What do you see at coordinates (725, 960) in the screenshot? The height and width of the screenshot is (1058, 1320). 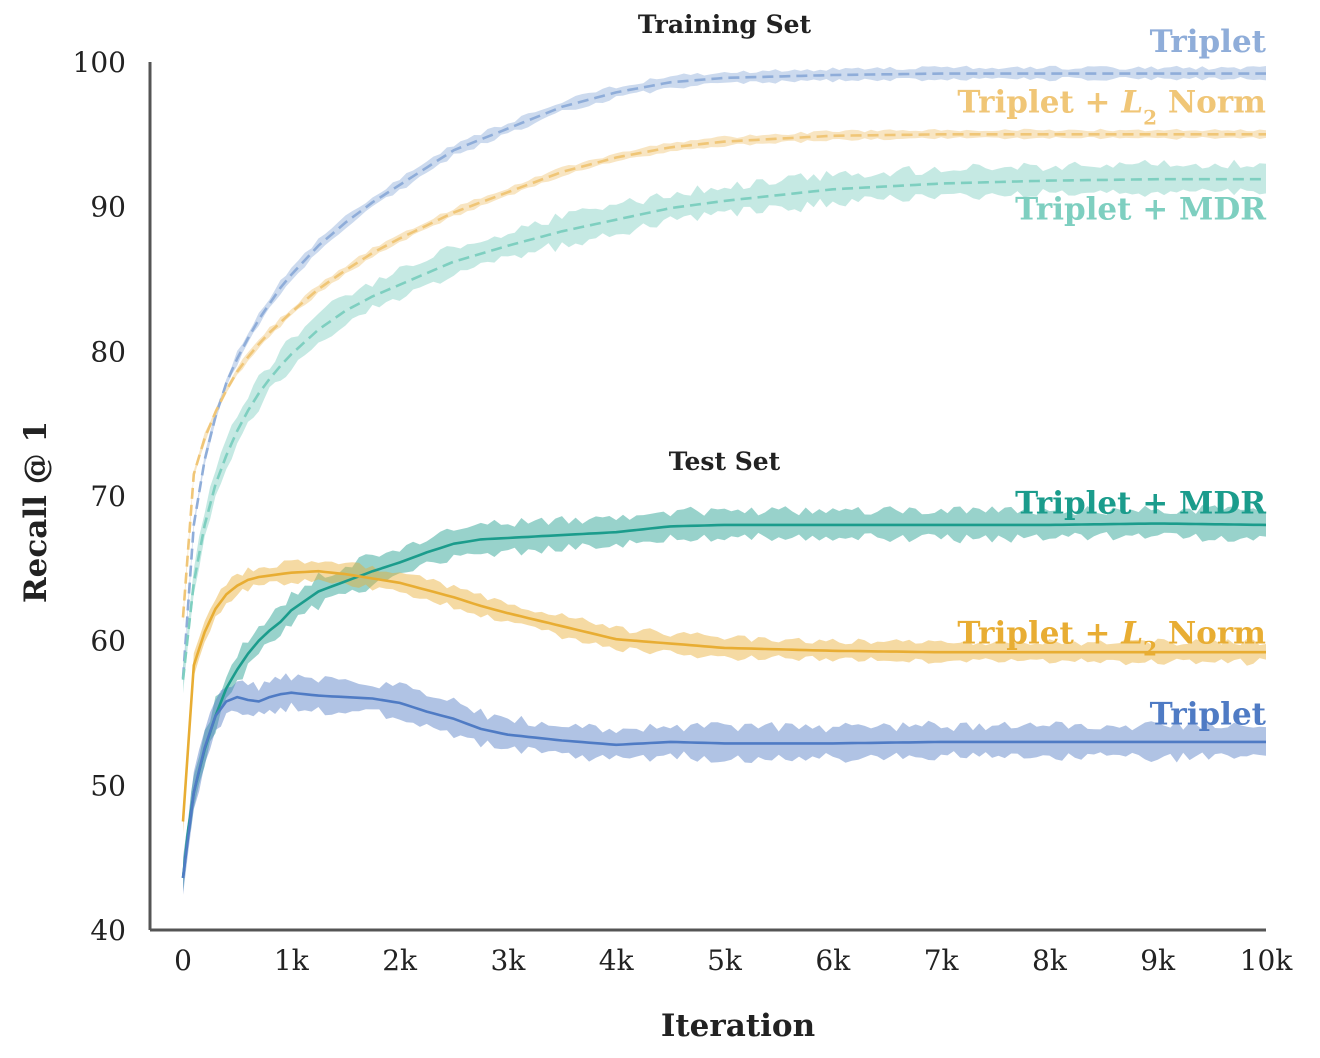 I see `x-tick-label: 5k` at bounding box center [725, 960].